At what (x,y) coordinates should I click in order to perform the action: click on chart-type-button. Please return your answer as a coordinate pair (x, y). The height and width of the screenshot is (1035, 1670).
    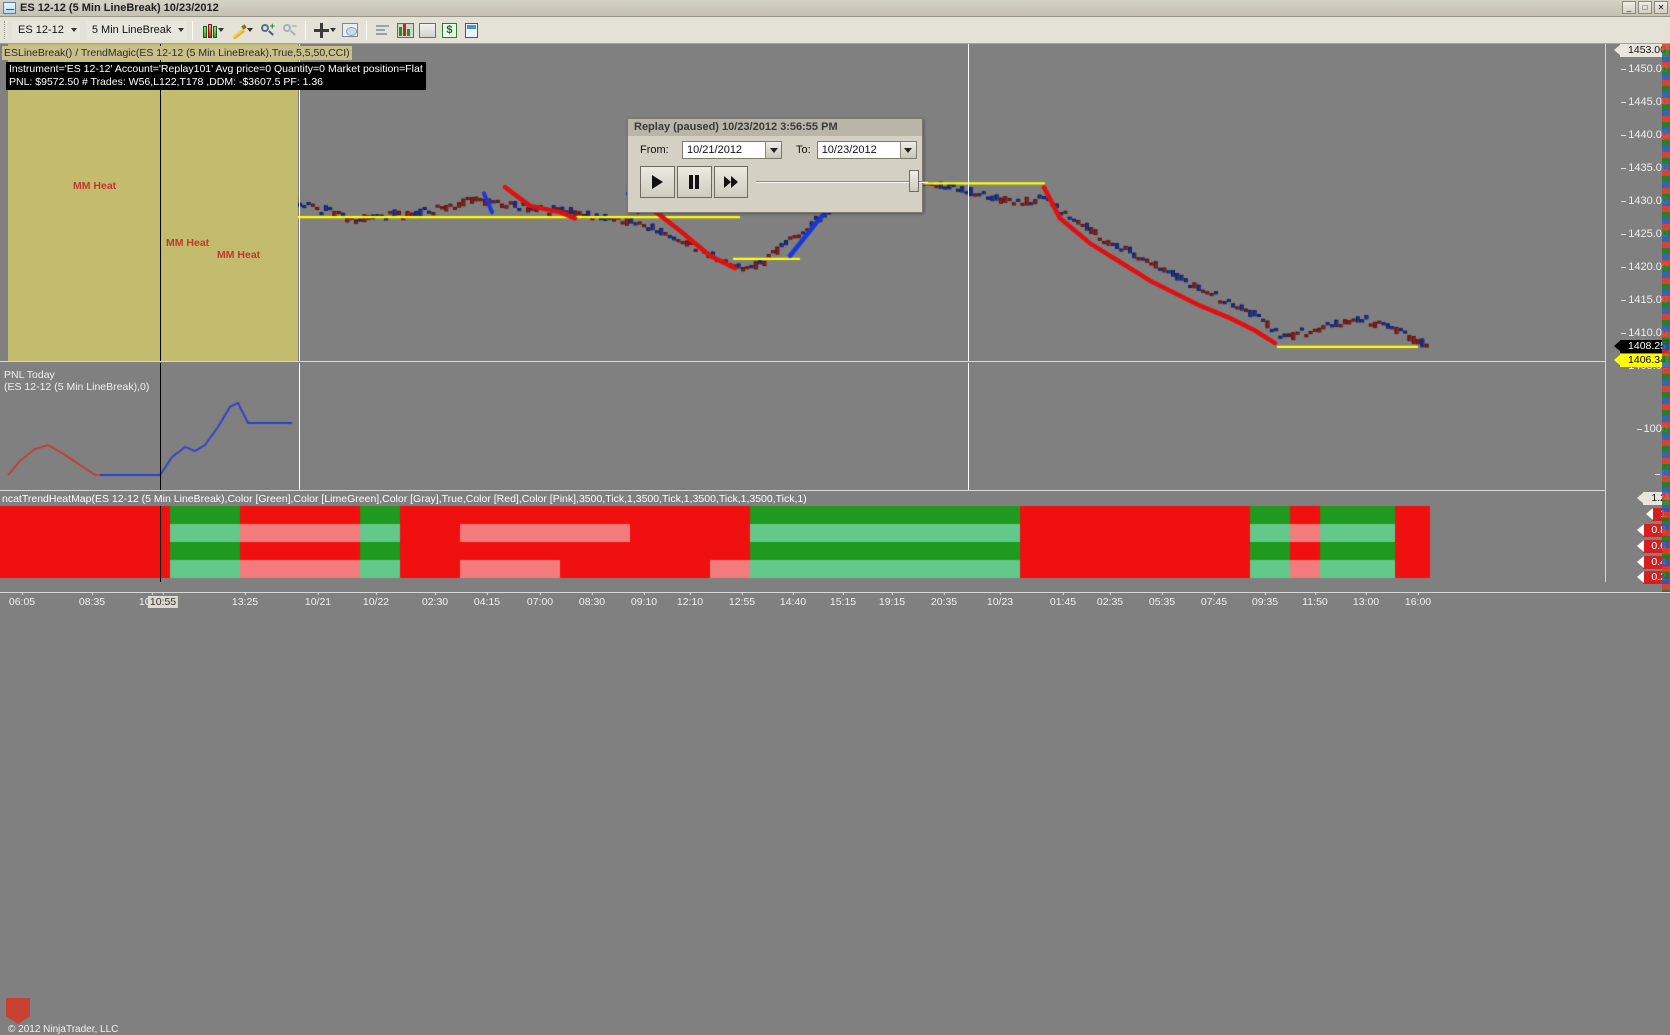
    Looking at the image, I should click on (213, 30).